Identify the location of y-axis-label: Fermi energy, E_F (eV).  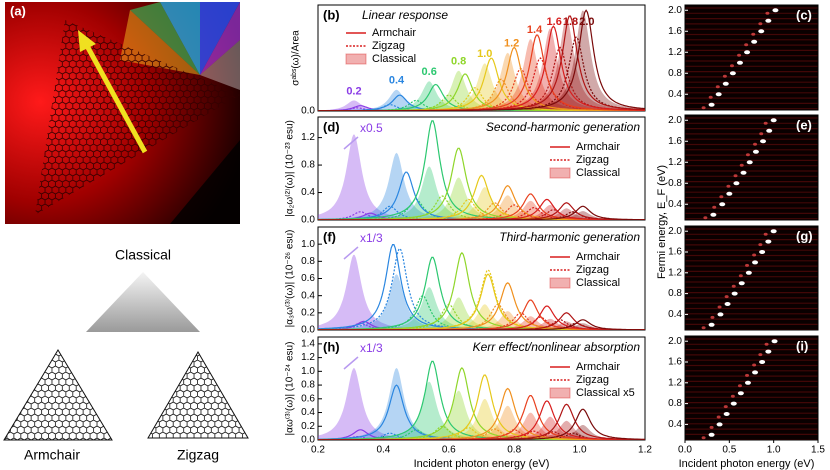
(662, 222).